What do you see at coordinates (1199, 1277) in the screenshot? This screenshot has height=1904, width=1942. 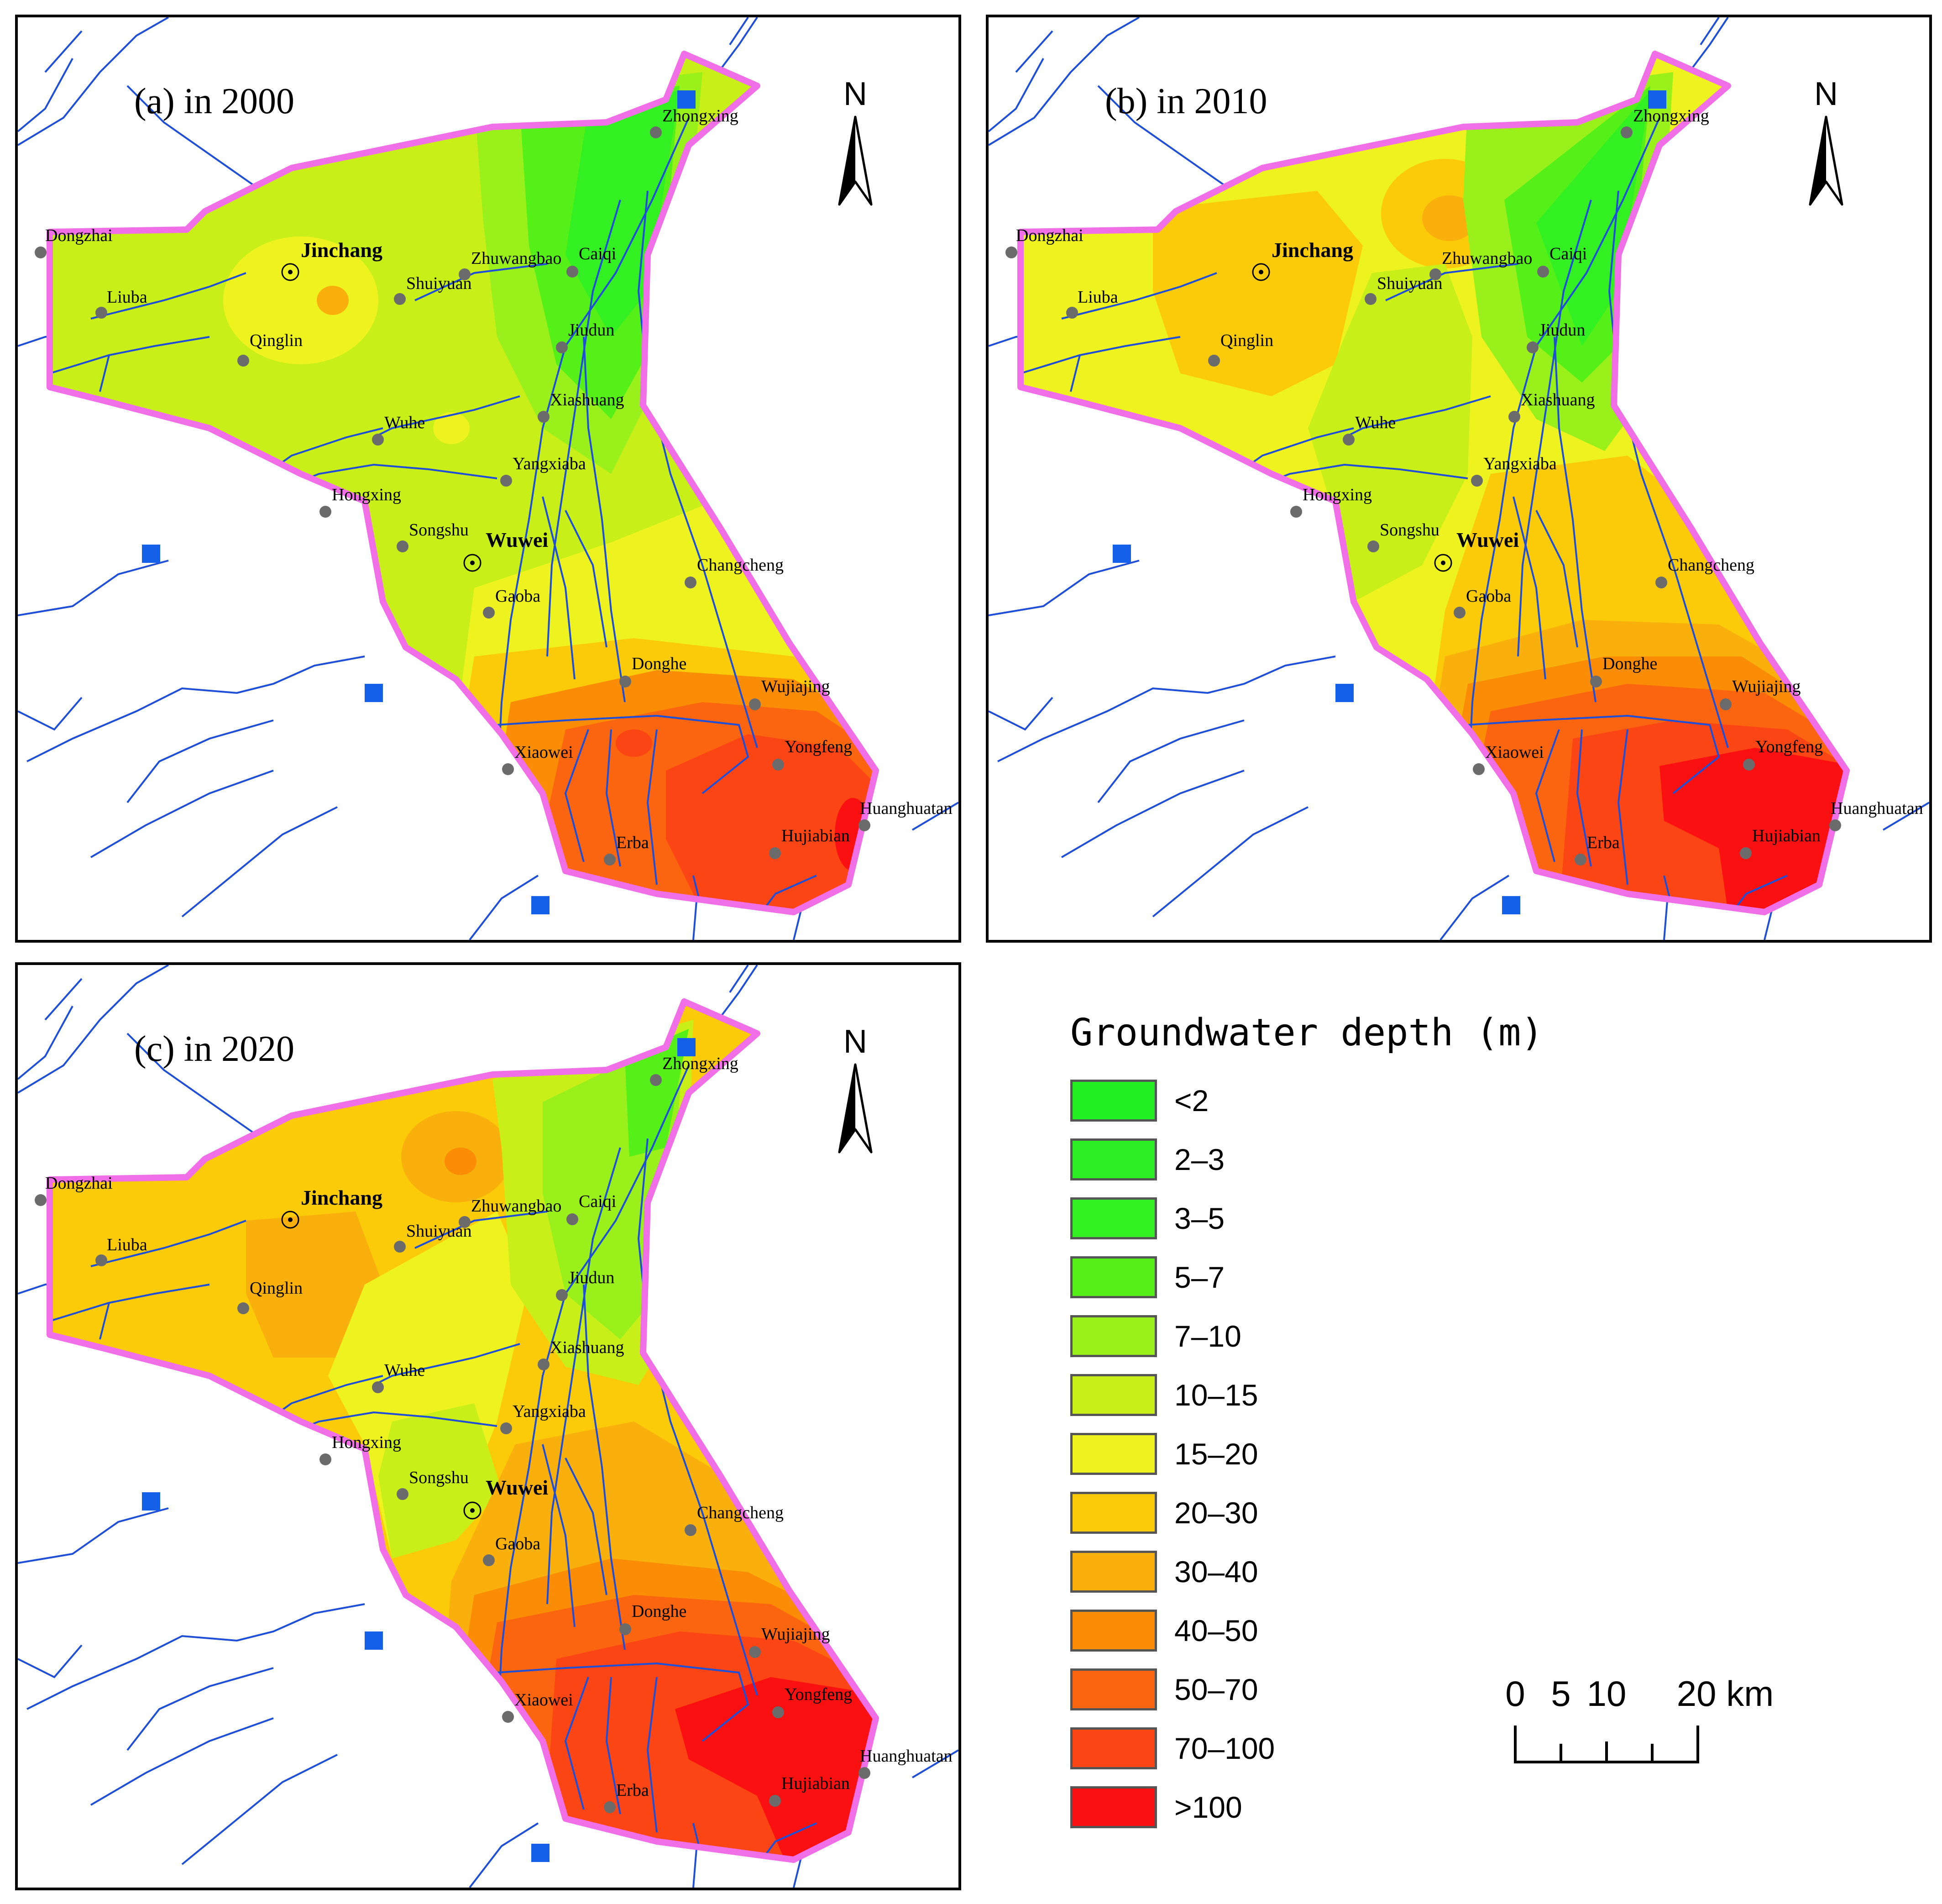 I see `legend-label: 5–7` at bounding box center [1199, 1277].